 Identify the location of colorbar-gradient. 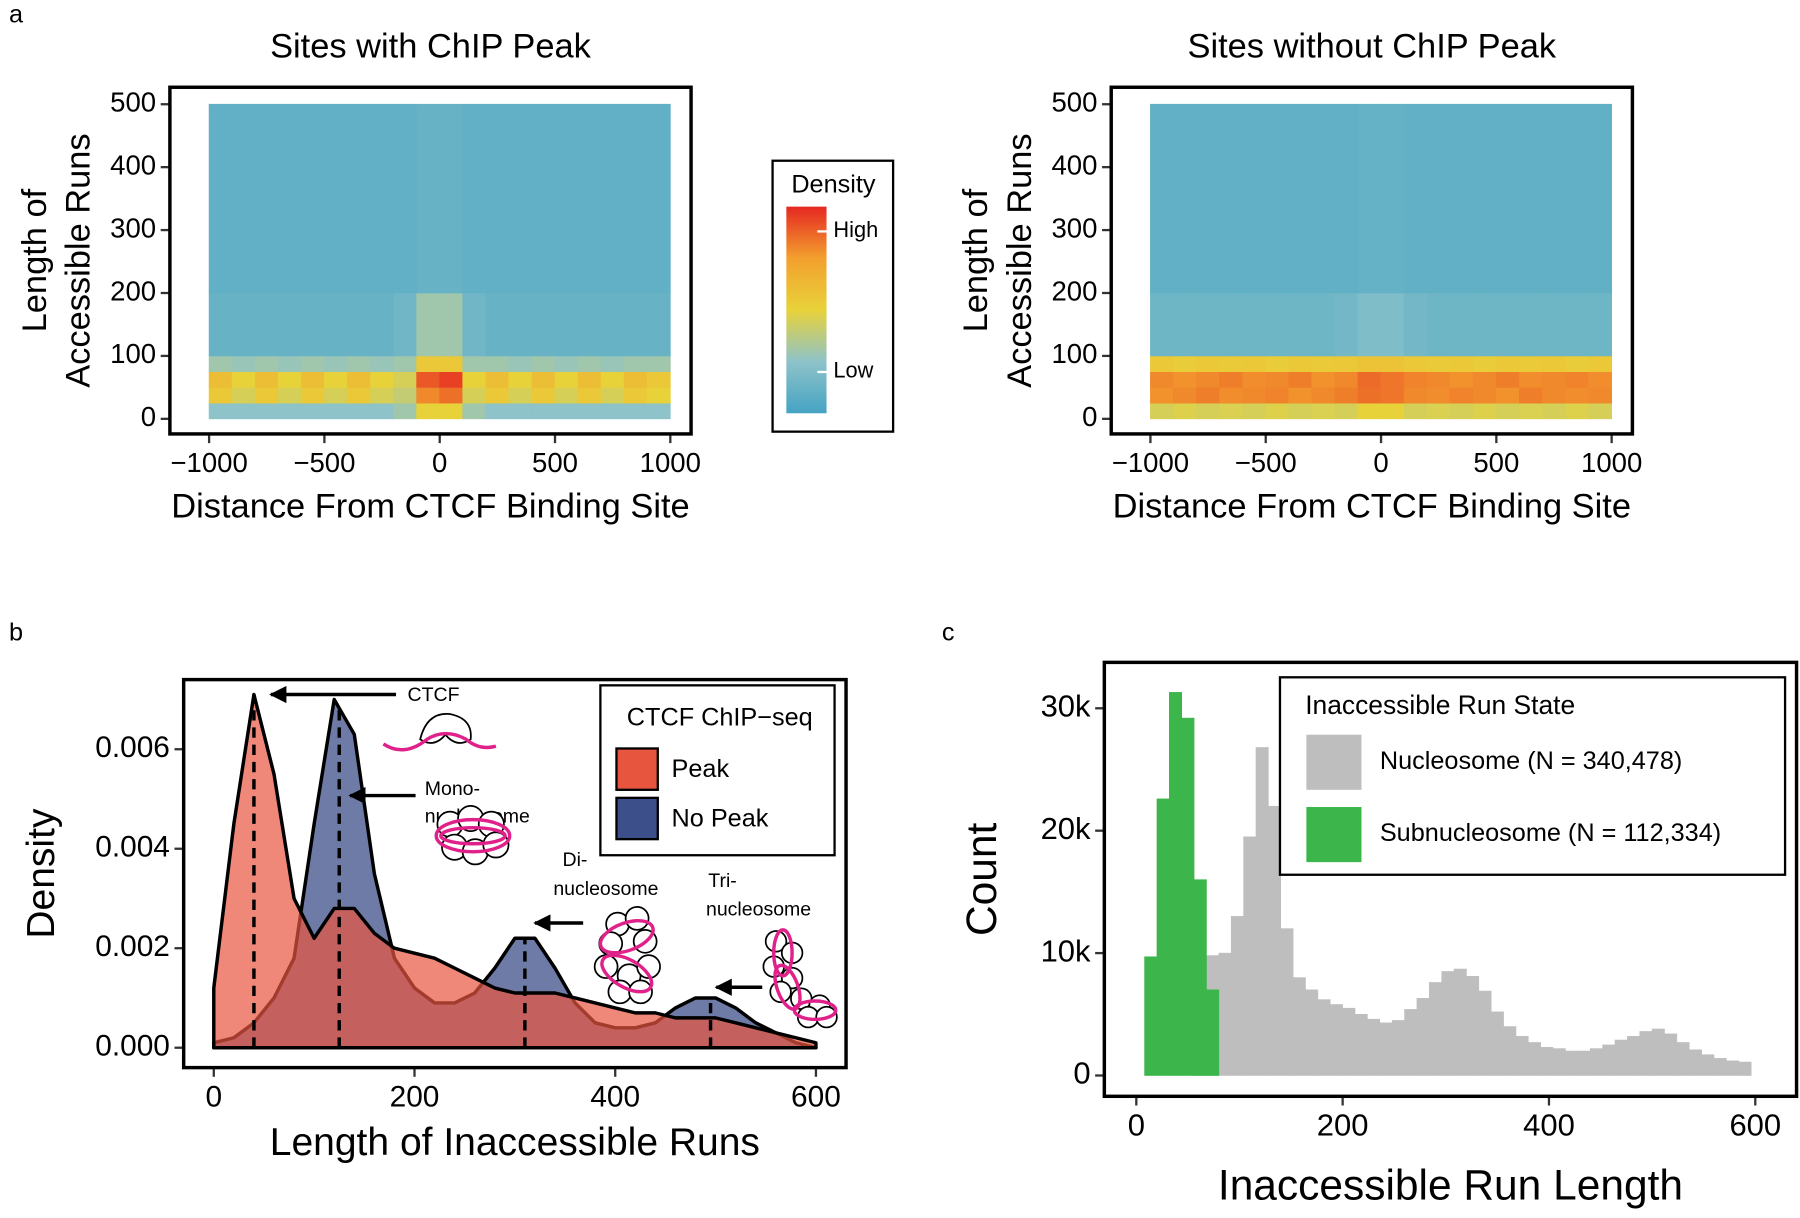
(806, 310).